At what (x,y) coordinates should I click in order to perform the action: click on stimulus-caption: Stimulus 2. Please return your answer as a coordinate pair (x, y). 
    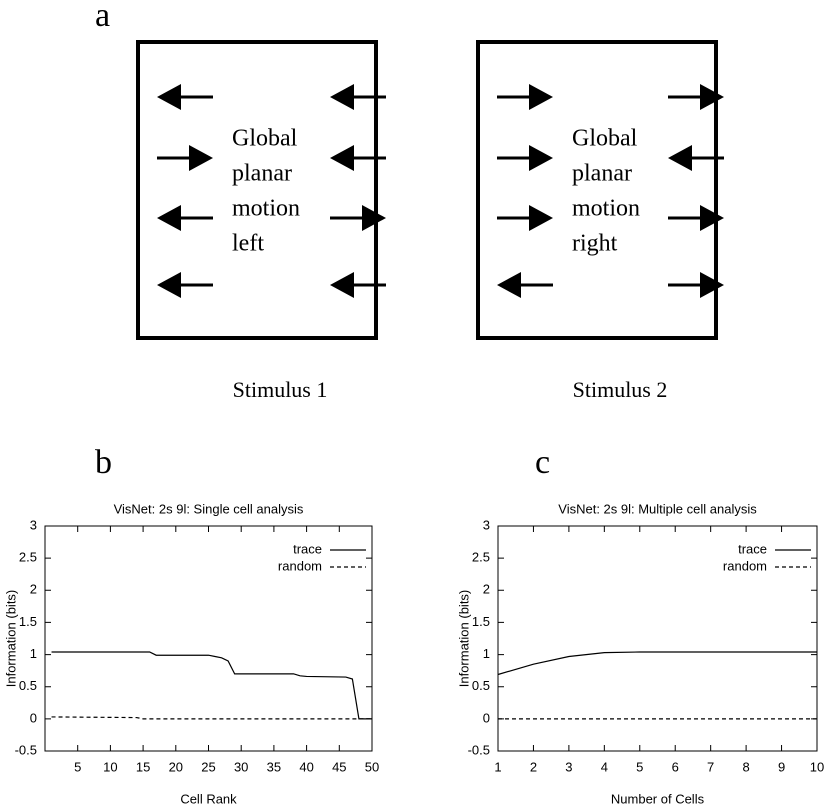
    Looking at the image, I should click on (620, 389).